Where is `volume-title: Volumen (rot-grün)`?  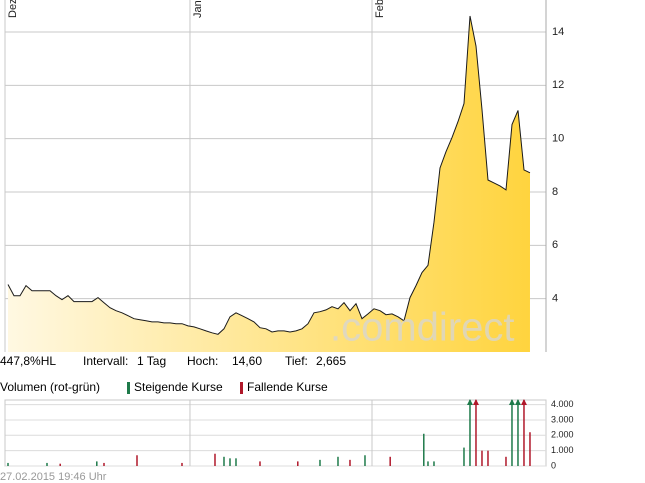
volume-title: Volumen (rot-grün) is located at coordinates (50, 387).